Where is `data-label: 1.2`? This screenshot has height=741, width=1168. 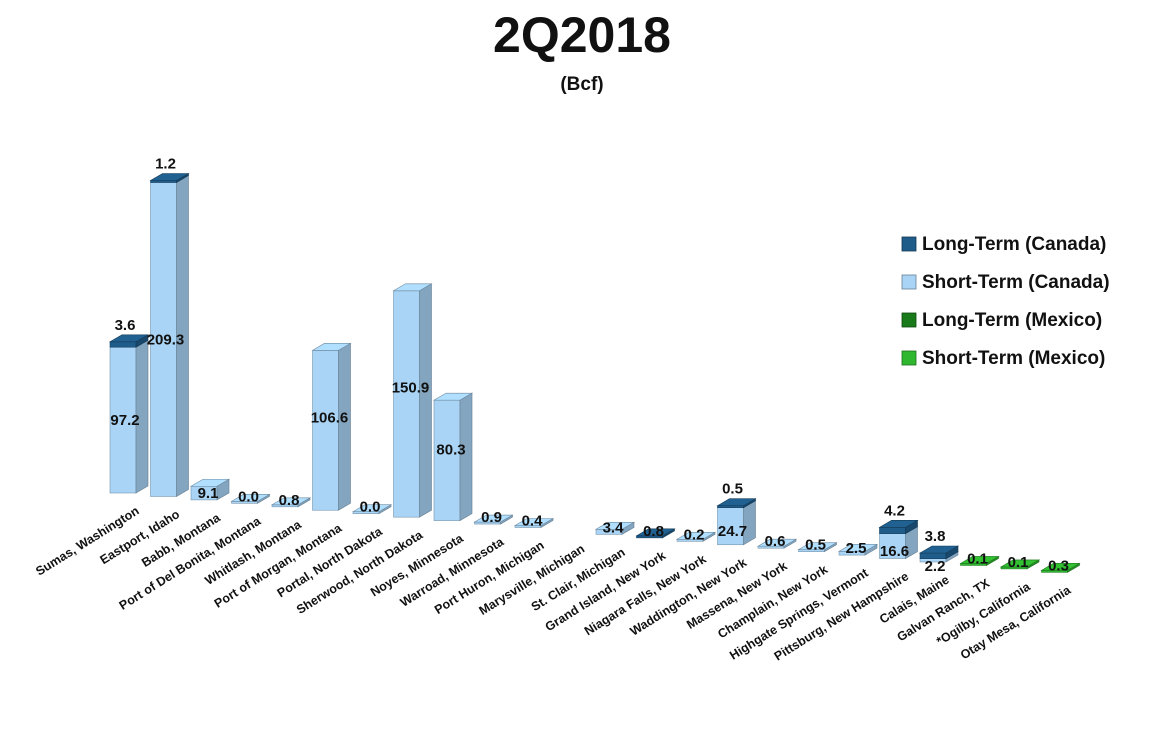 data-label: 1.2 is located at coordinates (165, 164).